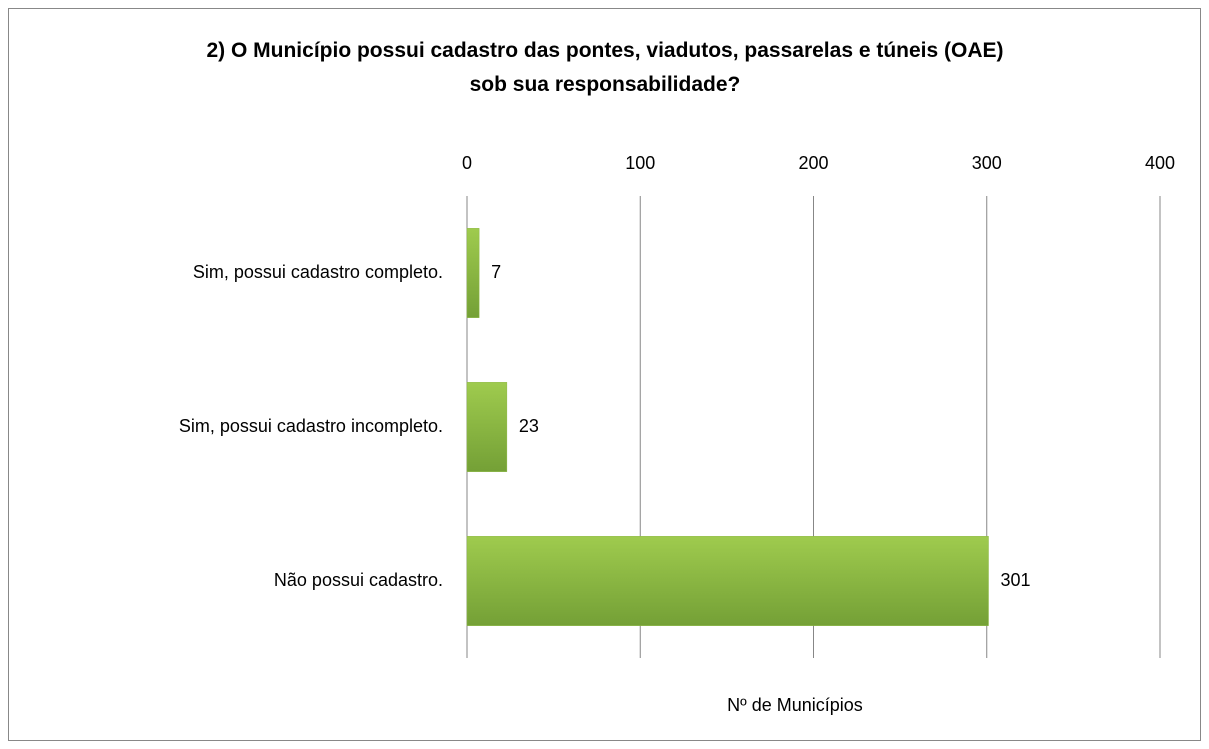  What do you see at coordinates (1015, 580) in the screenshot?
I see `data-label: 301` at bounding box center [1015, 580].